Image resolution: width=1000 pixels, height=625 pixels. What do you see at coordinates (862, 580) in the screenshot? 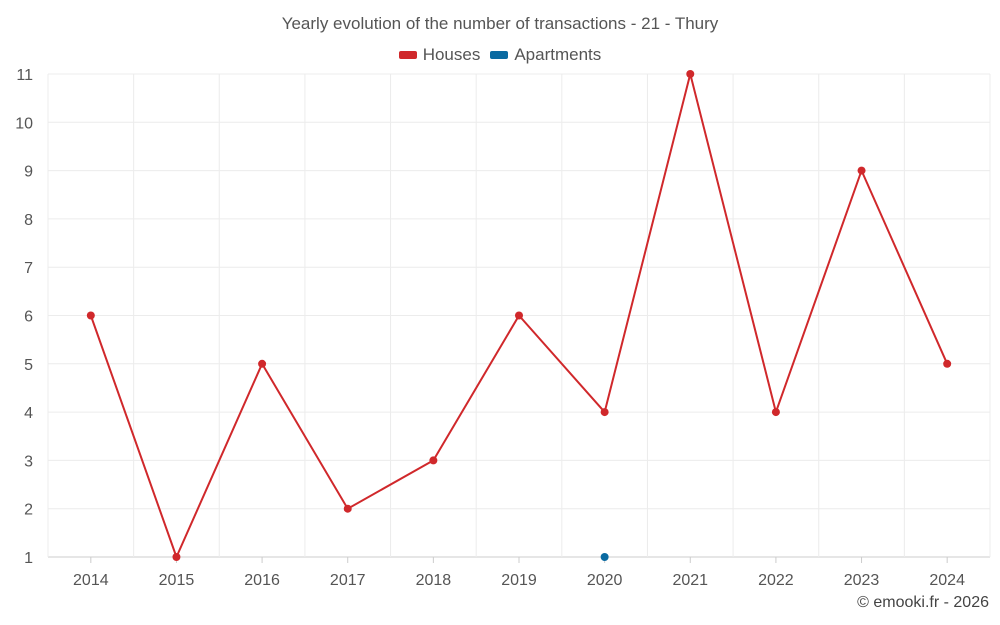
I see `x-tick-label-2023: 2023` at bounding box center [862, 580].